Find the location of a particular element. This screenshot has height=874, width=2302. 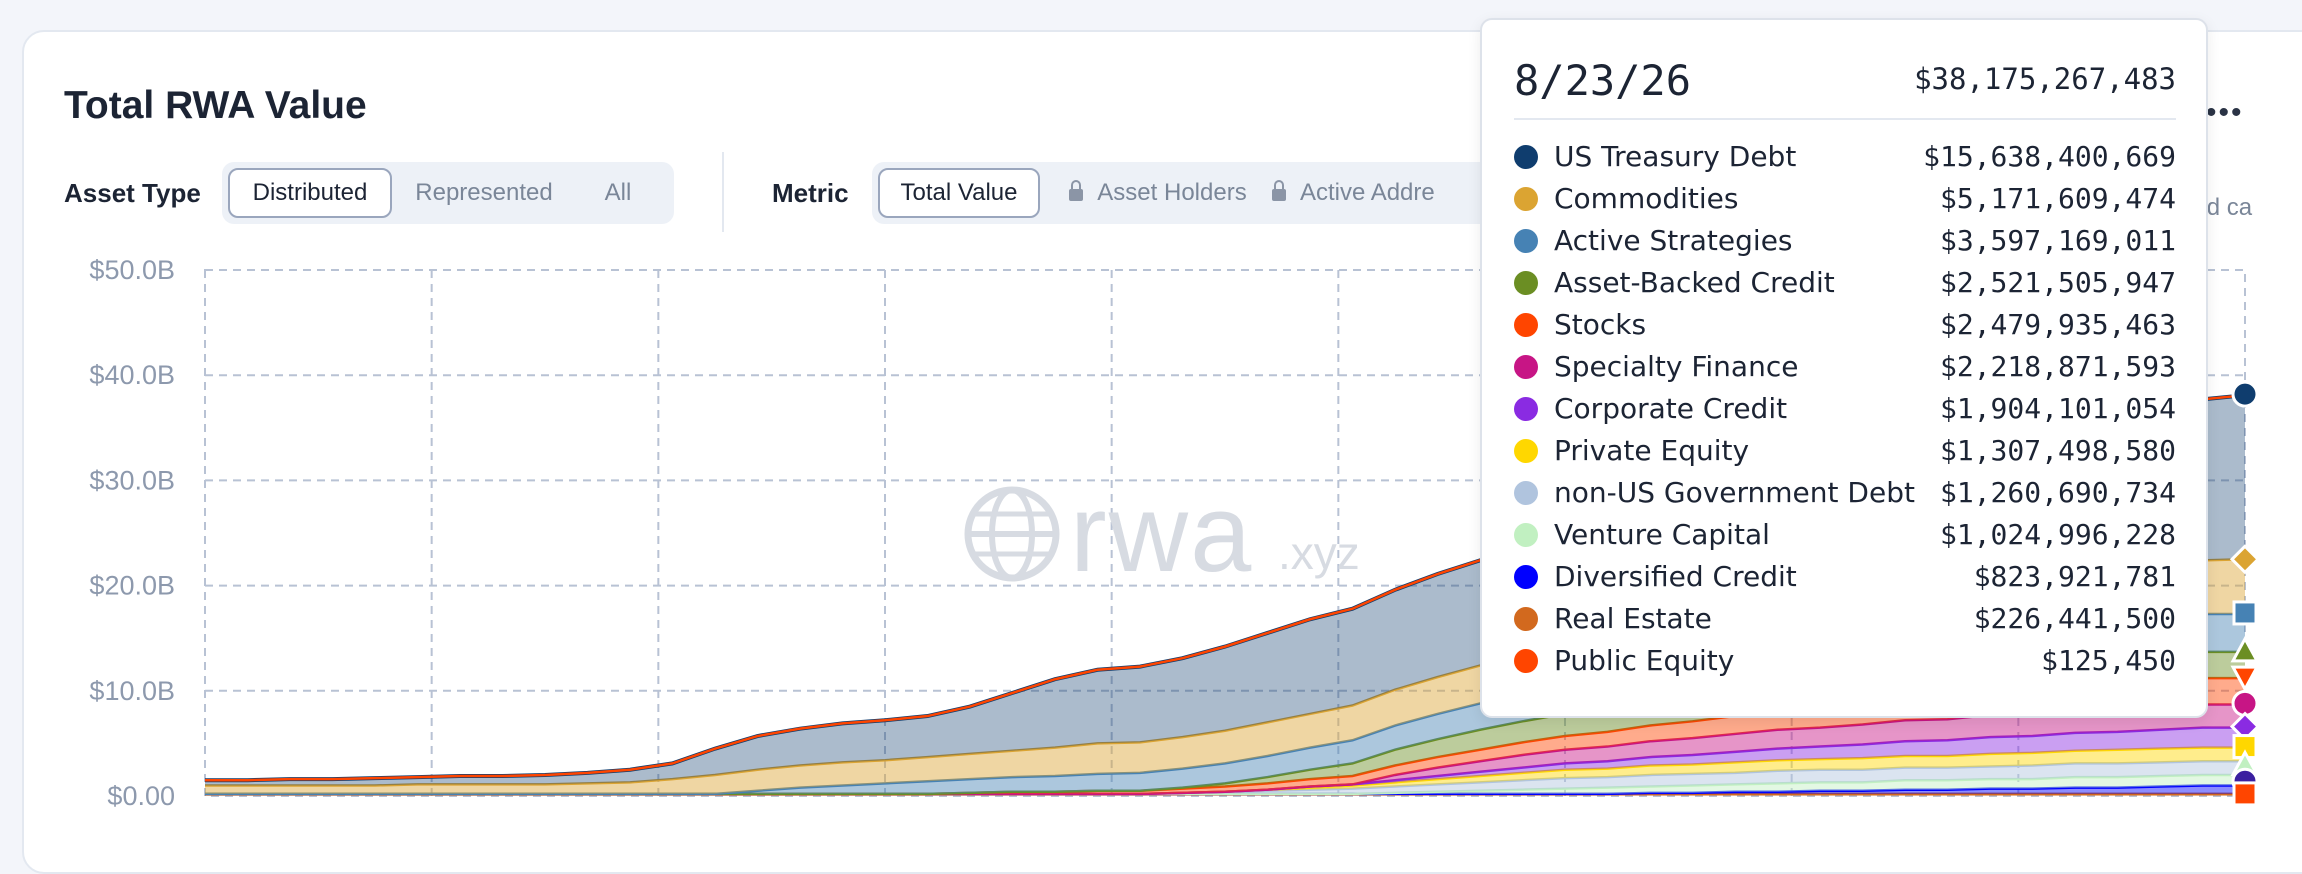

tooltip-series-value: $5,171,609,474 is located at coordinates (2057, 198).